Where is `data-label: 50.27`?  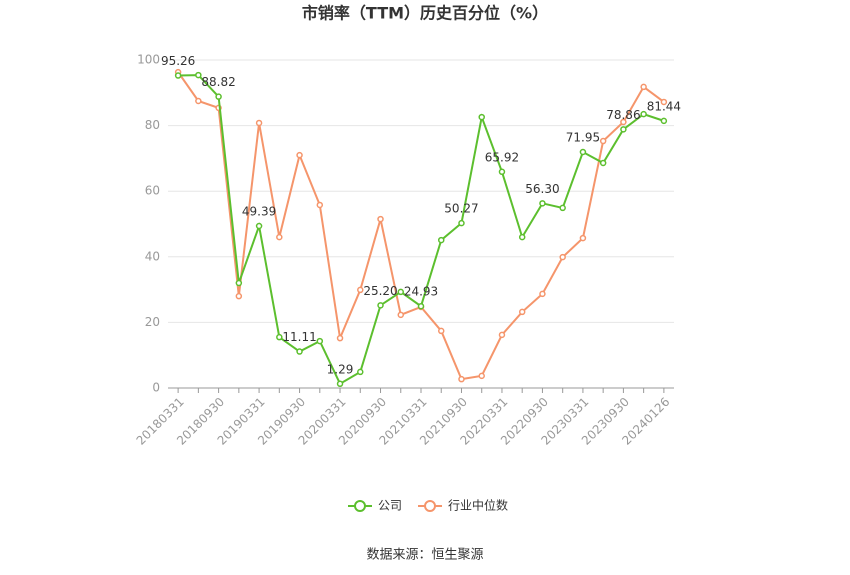 data-label: 50.27 is located at coordinates (461, 209).